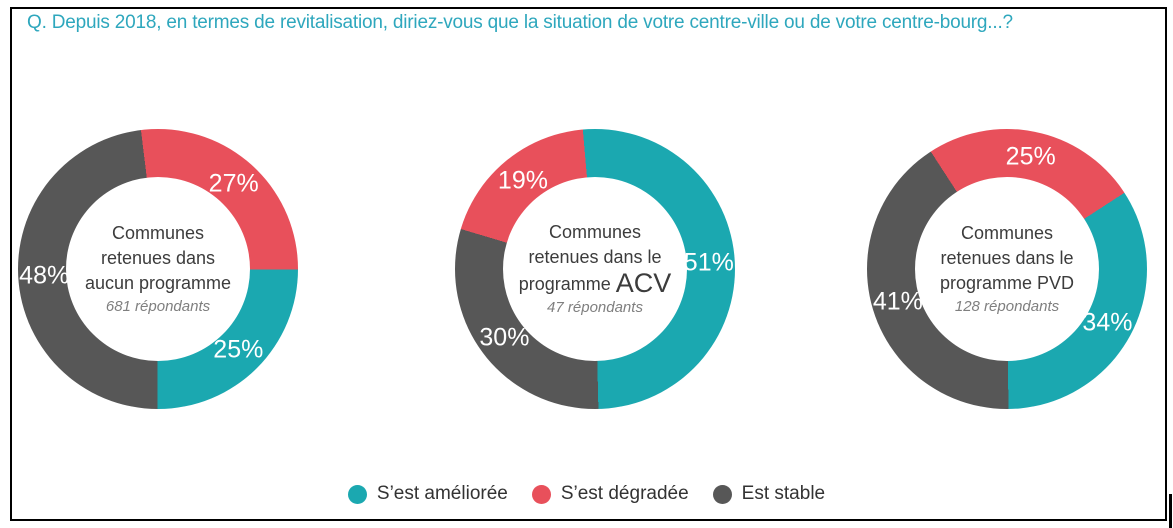  What do you see at coordinates (595, 307) in the screenshot?
I see `respondents-count: 47 répondants` at bounding box center [595, 307].